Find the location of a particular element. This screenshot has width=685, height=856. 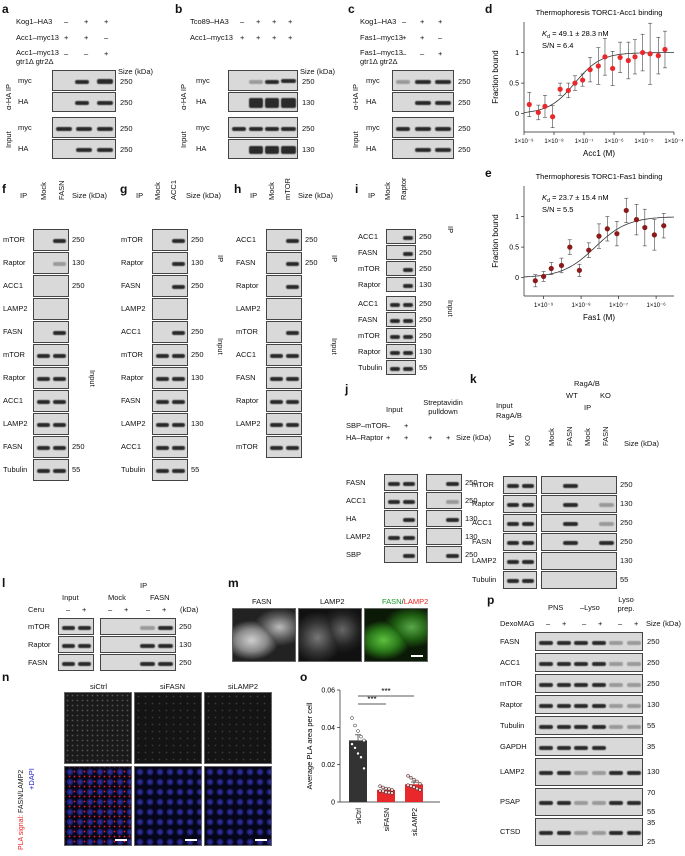

blot-label: FASN is located at coordinates (246, 262).